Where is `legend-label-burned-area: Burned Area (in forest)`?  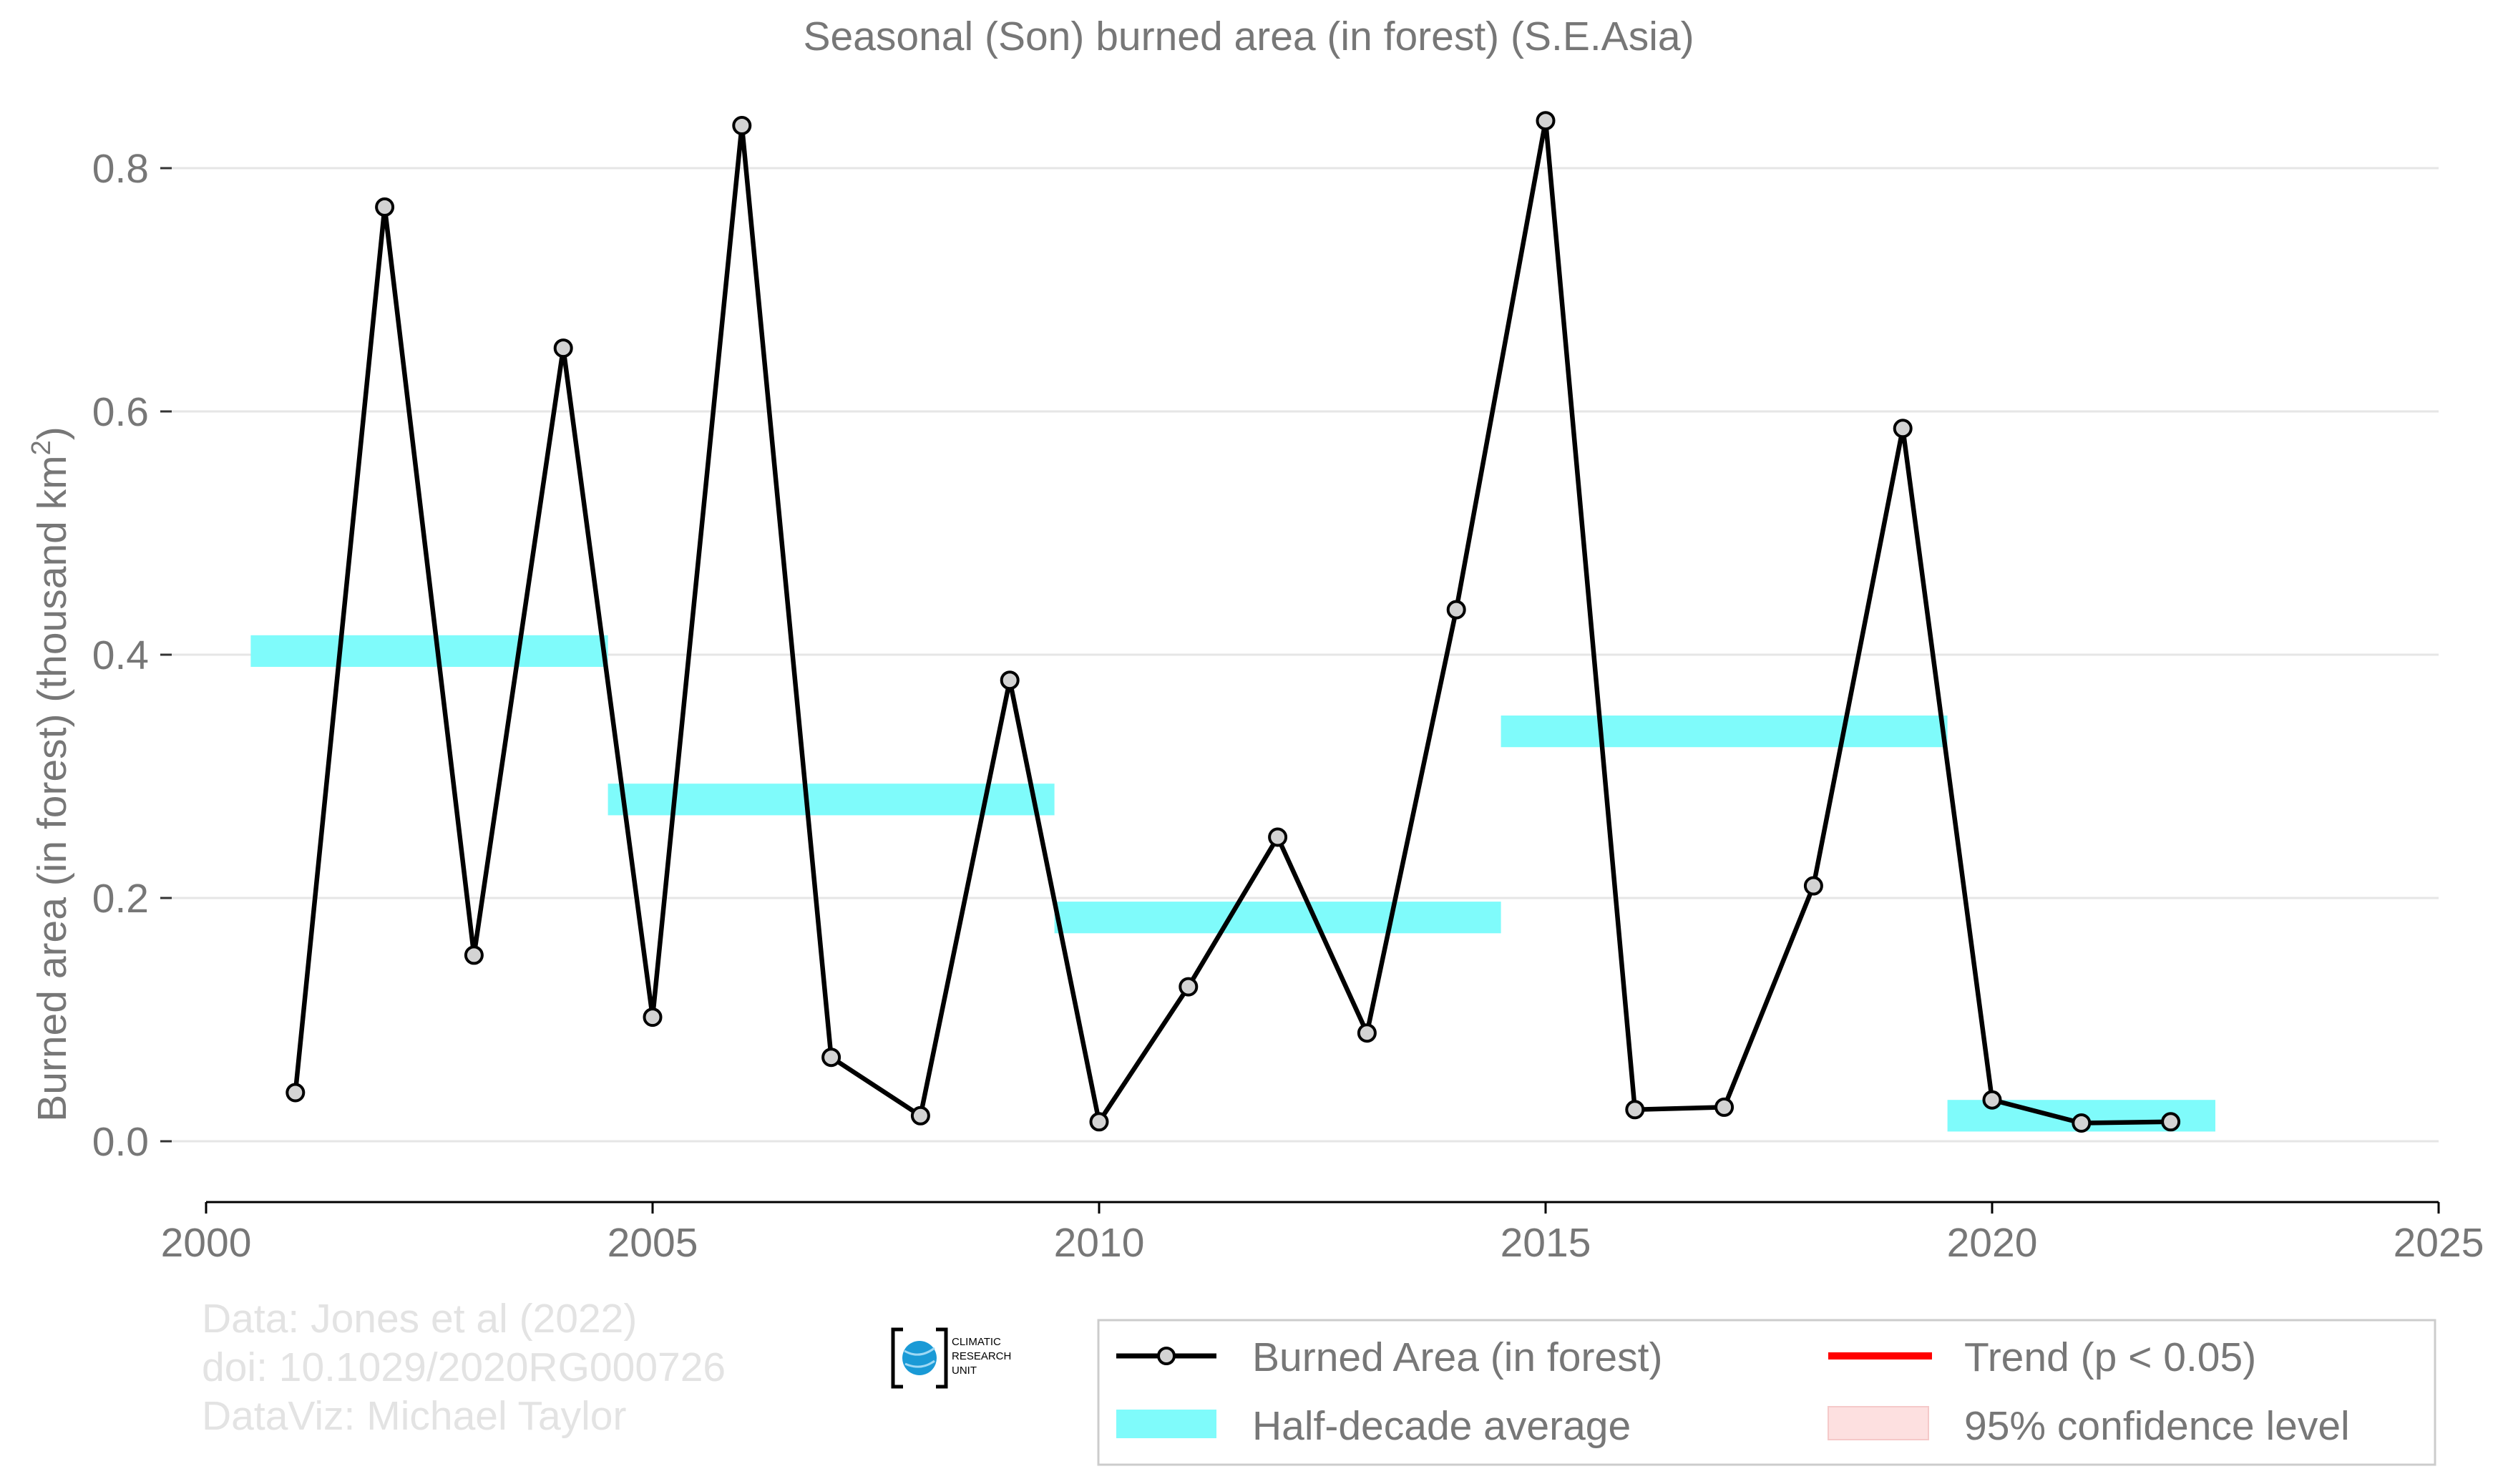
legend-label-burned-area: Burned Area (in forest) is located at coordinates (1457, 1357).